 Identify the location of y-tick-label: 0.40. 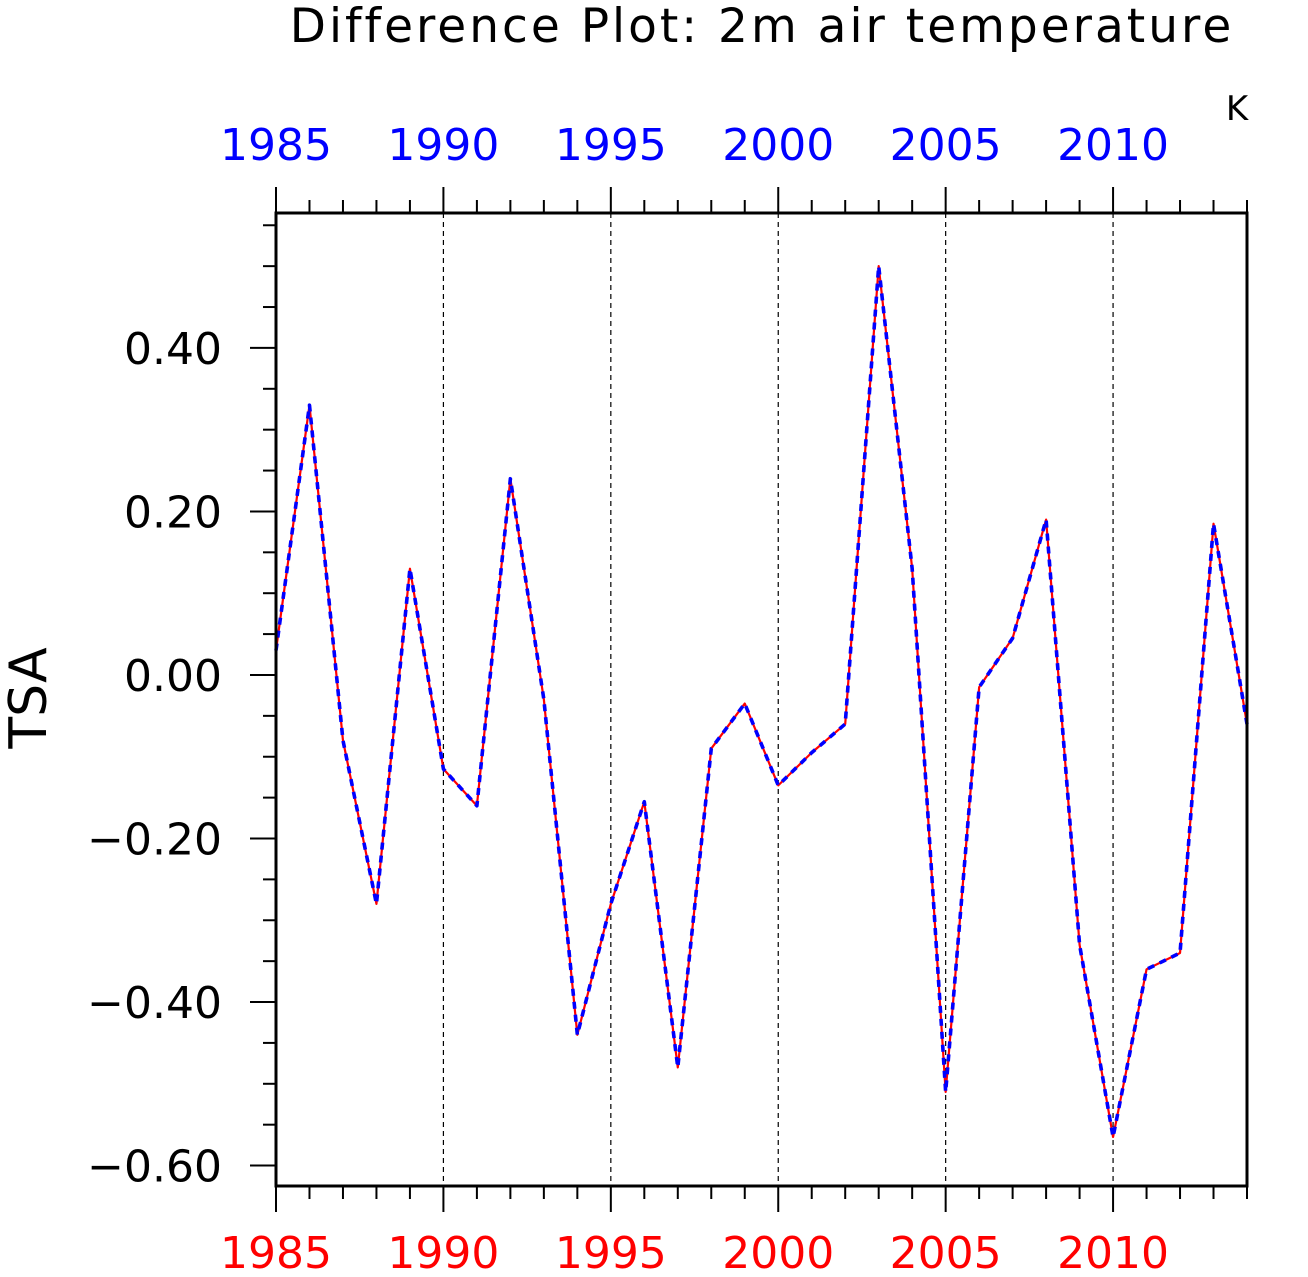
(173, 349).